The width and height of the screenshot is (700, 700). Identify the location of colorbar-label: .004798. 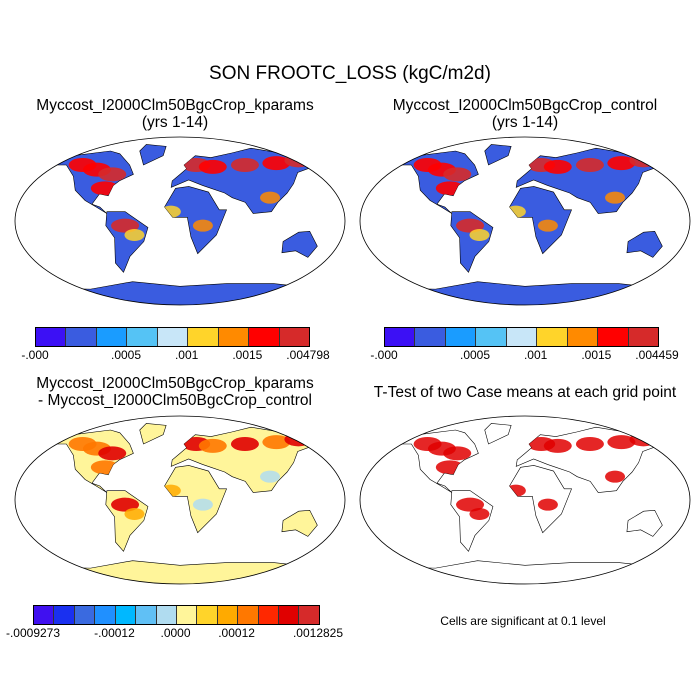
(308, 355).